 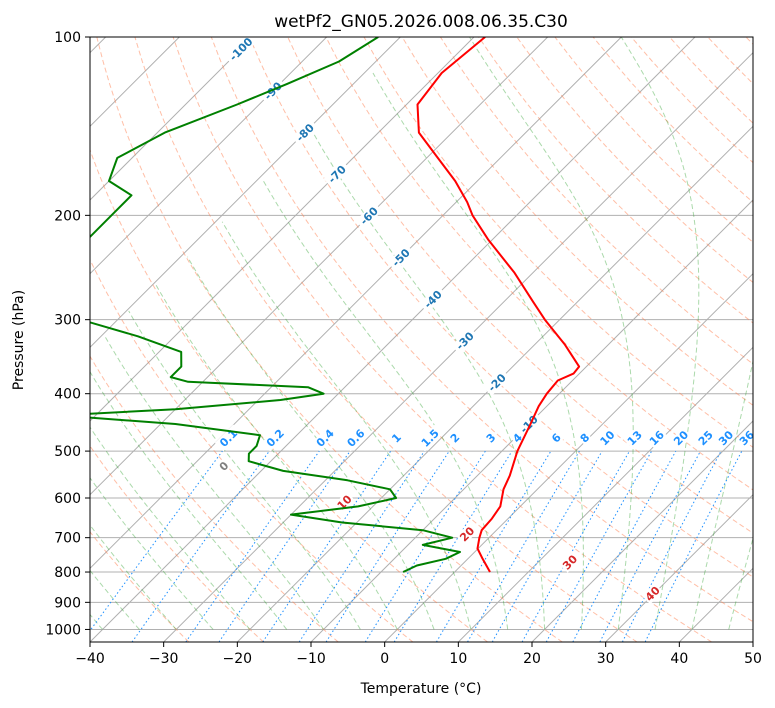 I want to click on x-tick-label: 40, so click(x=679, y=659).